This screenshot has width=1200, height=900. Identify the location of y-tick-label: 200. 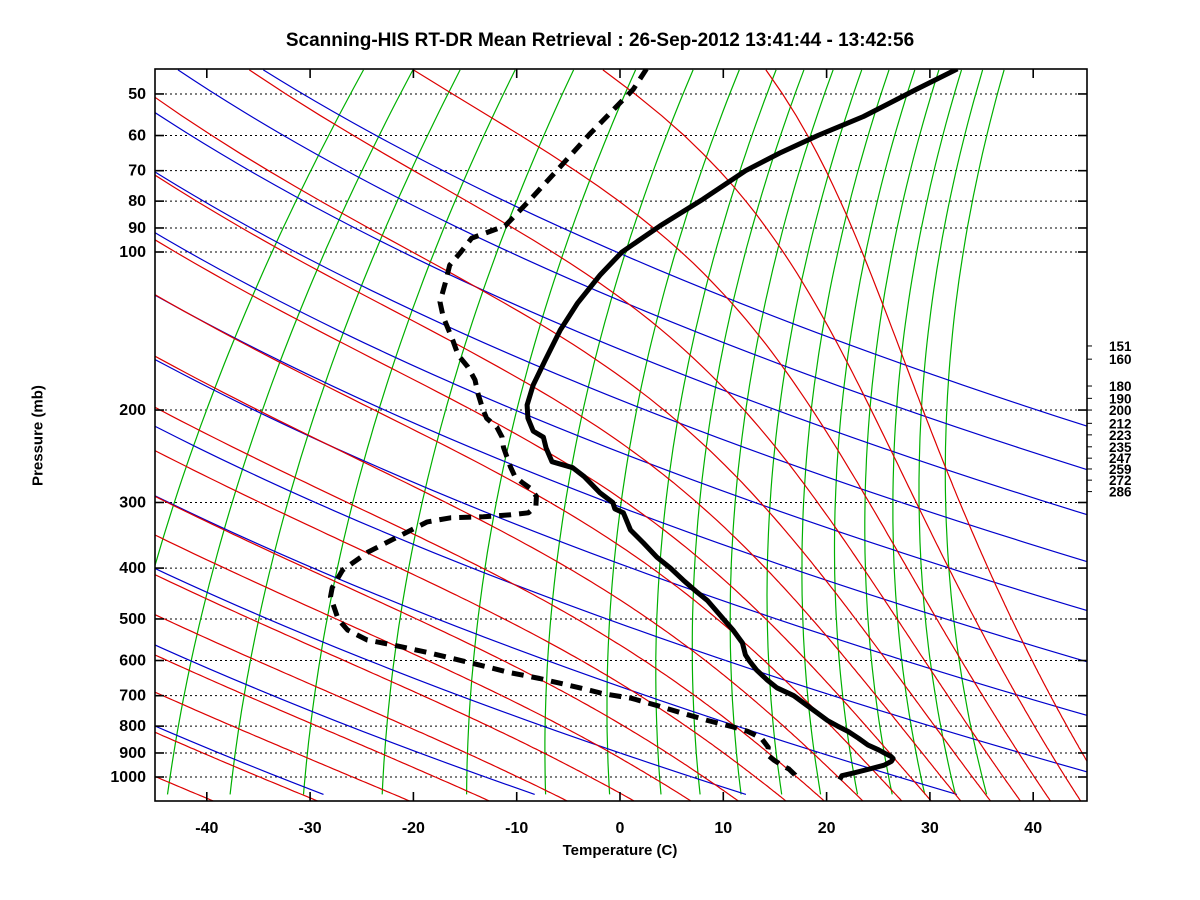
(132, 410).